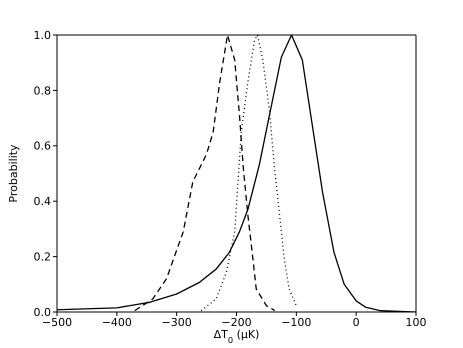 This screenshot has width=463, height=348. I want to click on x-tick-label: −300, so click(177, 322).